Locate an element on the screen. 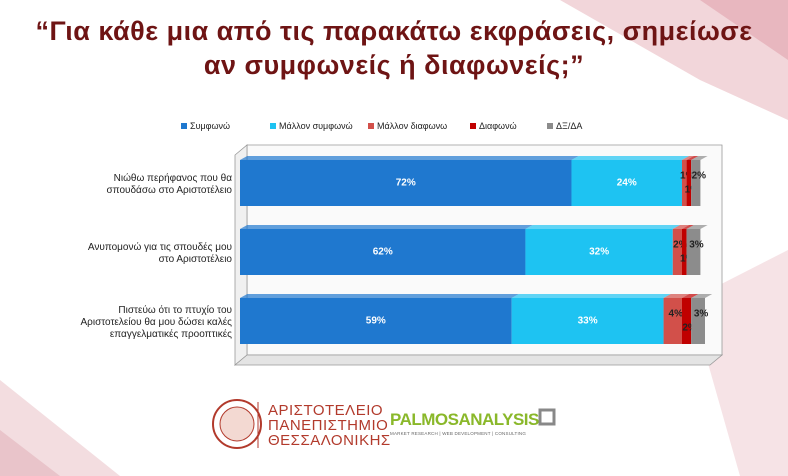 Image resolution: width=788 pixels, height=476 pixels. logo-text: ΑΡΙΣΤΟΤΕΛΕΙΟ is located at coordinates (326, 410).